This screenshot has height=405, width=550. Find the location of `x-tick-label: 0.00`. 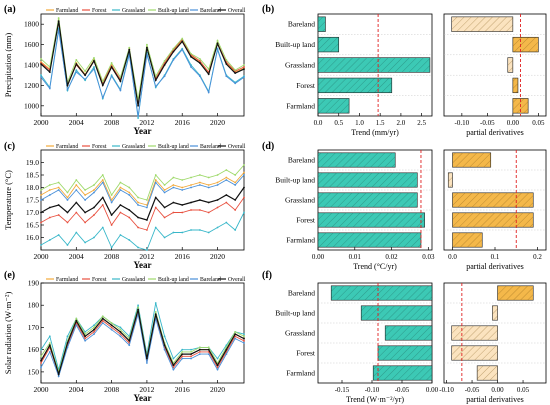

x-tick-label: 0.00 is located at coordinates (432, 390).